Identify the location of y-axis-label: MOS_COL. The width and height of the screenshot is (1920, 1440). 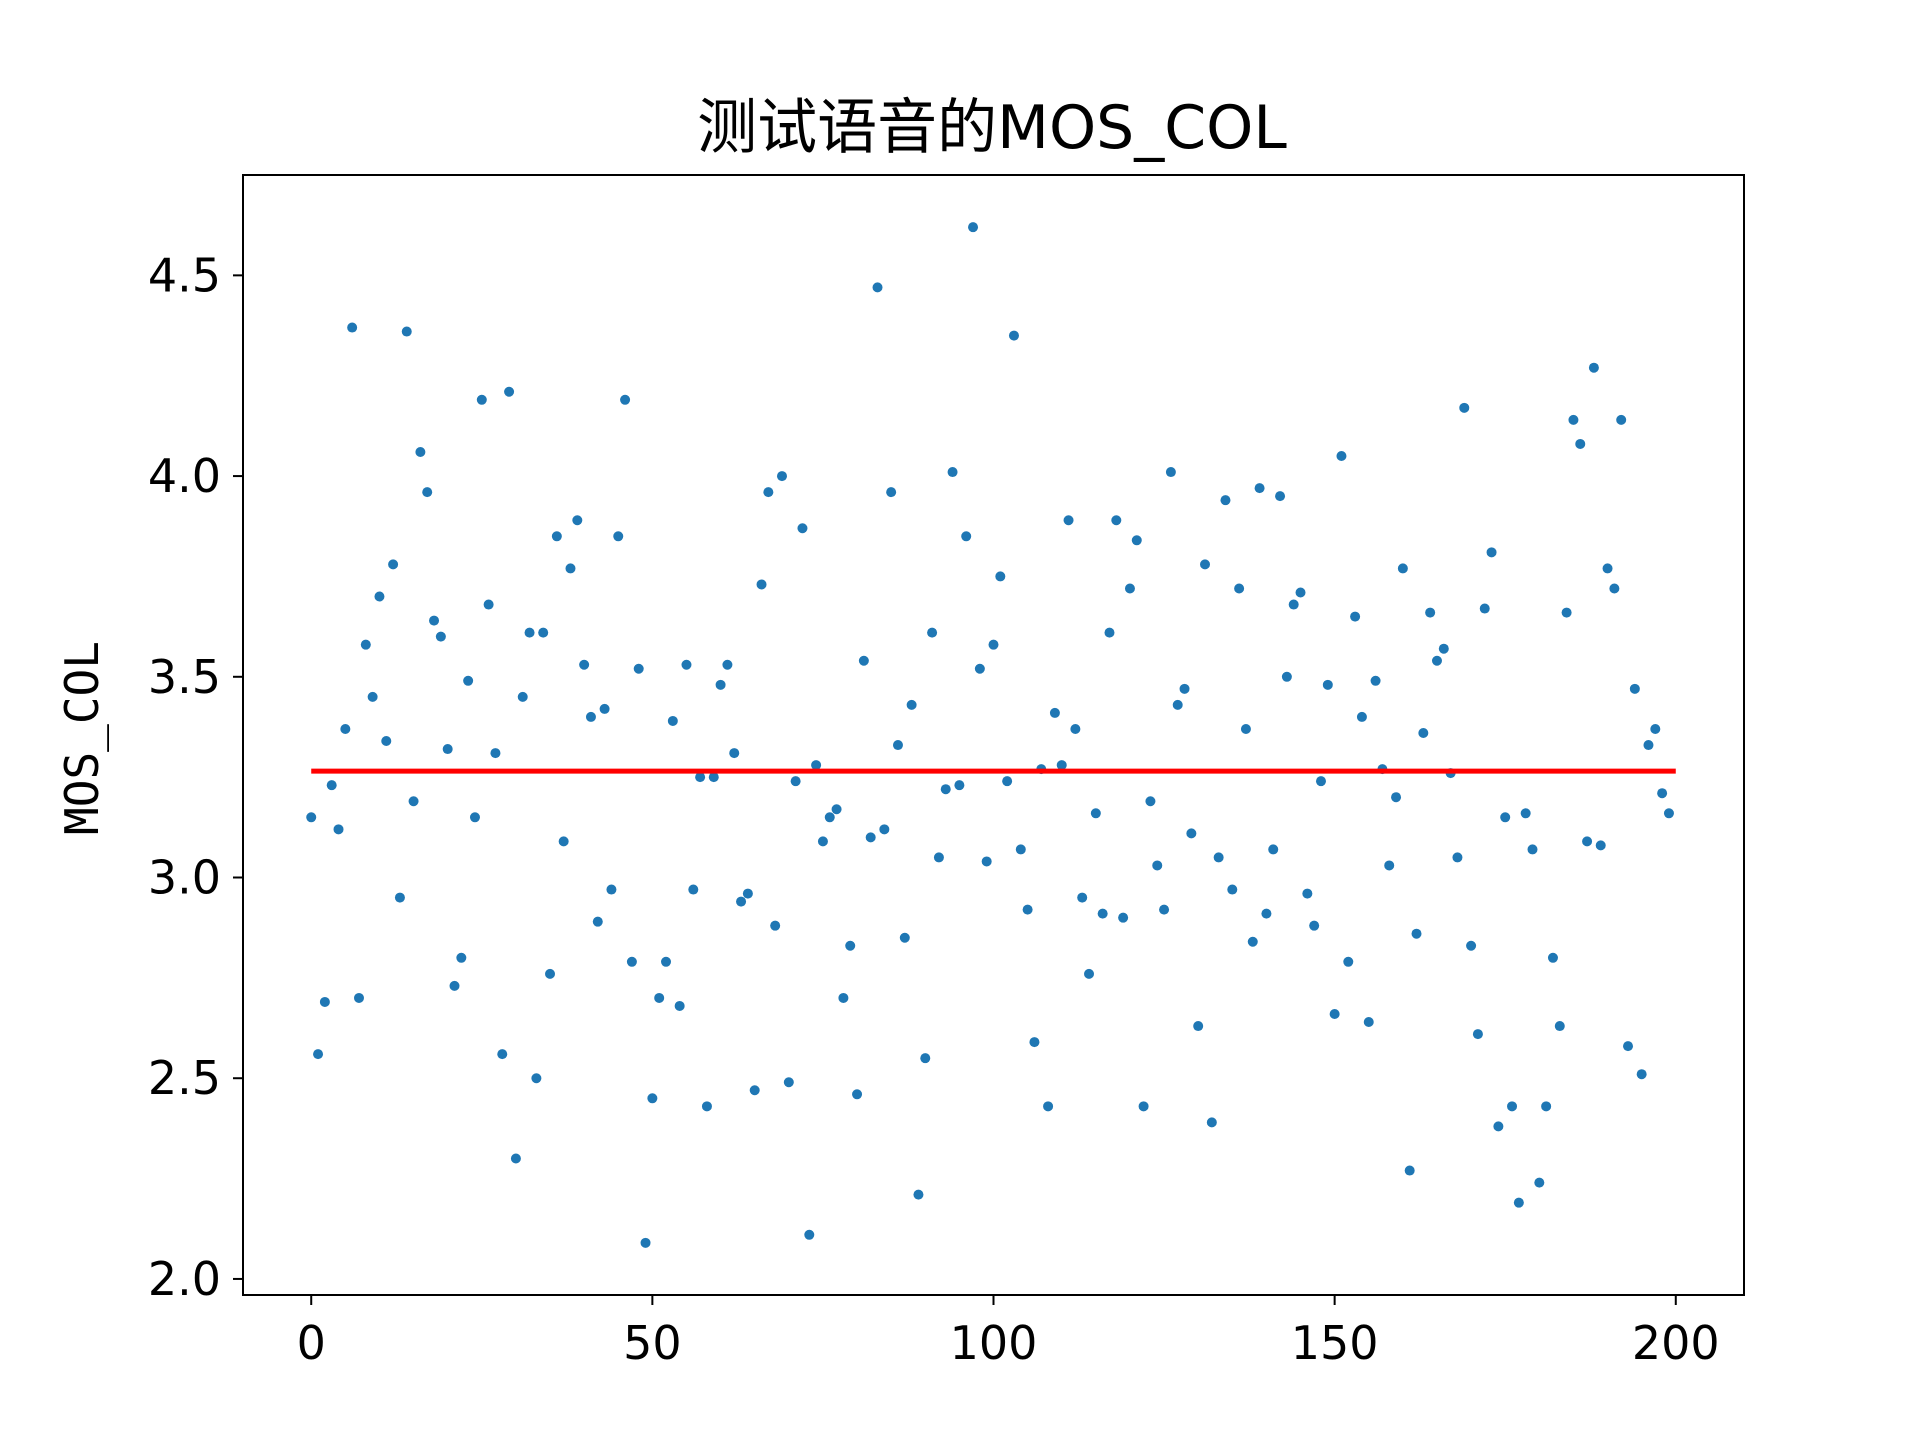
(82, 738).